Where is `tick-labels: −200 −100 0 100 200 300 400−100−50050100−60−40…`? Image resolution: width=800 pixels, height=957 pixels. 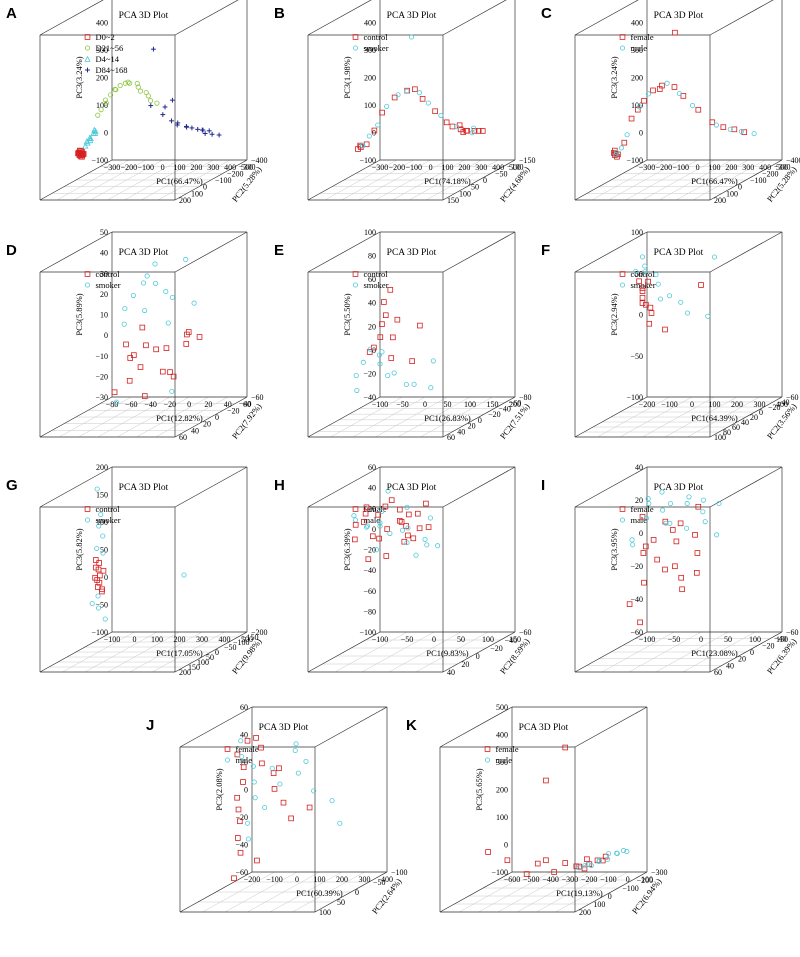 tick-labels: −200 −100 0 100 200 300 400−100−50050100−60−40… is located at coordinates (321, 810).